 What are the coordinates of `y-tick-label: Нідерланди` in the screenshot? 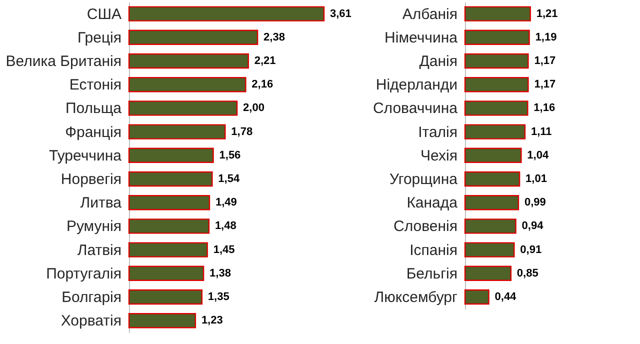 It's located at (417, 85).